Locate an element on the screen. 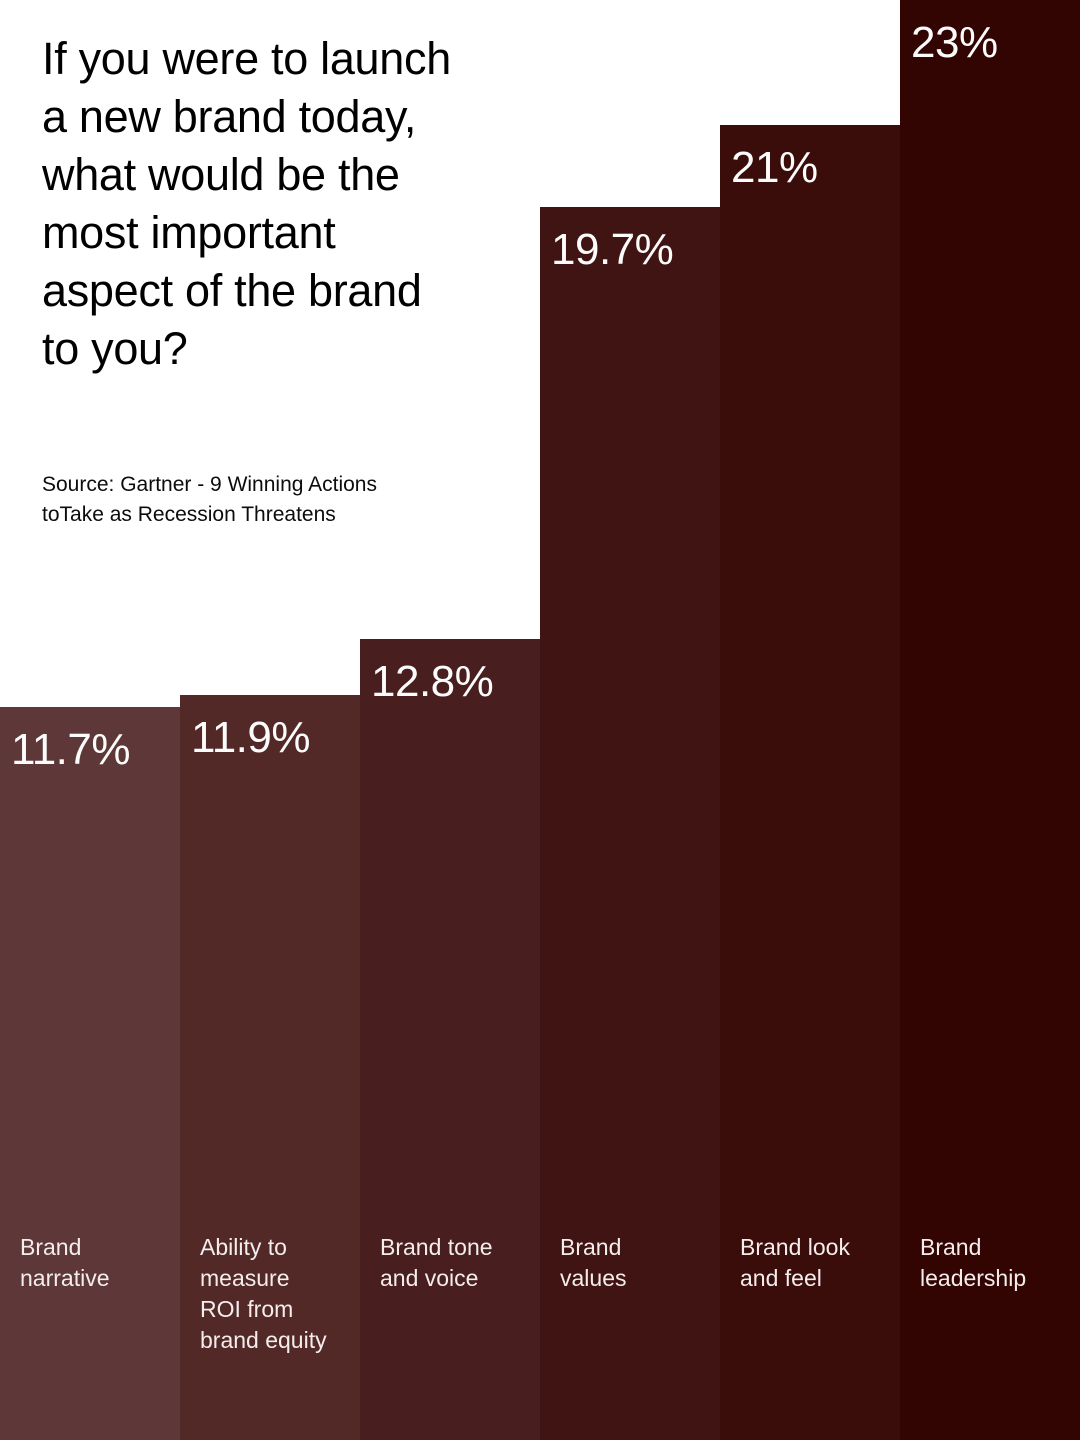 The width and height of the screenshot is (1080, 1440). title-line: what would be the is located at coordinates (221, 174).